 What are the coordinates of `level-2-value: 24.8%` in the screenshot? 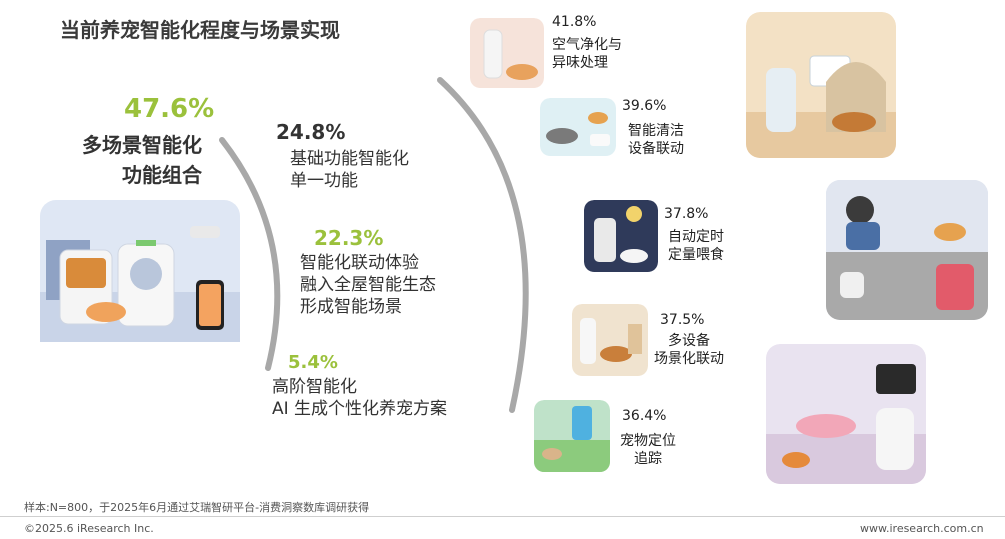 It's located at (311, 132).